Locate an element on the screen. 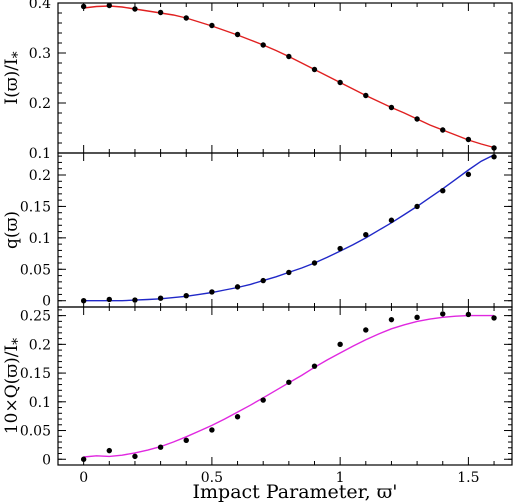  y-axis-label: I(ϖ)/I* is located at coordinates (14, 77).